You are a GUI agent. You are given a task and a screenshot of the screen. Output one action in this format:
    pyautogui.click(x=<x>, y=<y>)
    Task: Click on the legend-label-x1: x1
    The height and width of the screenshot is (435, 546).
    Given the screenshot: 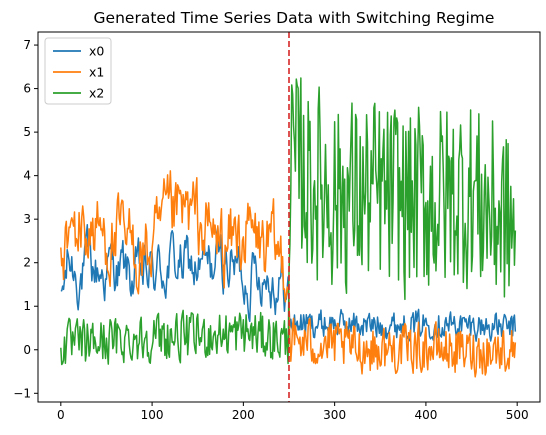 What is the action you would take?
    pyautogui.click(x=96, y=72)
    